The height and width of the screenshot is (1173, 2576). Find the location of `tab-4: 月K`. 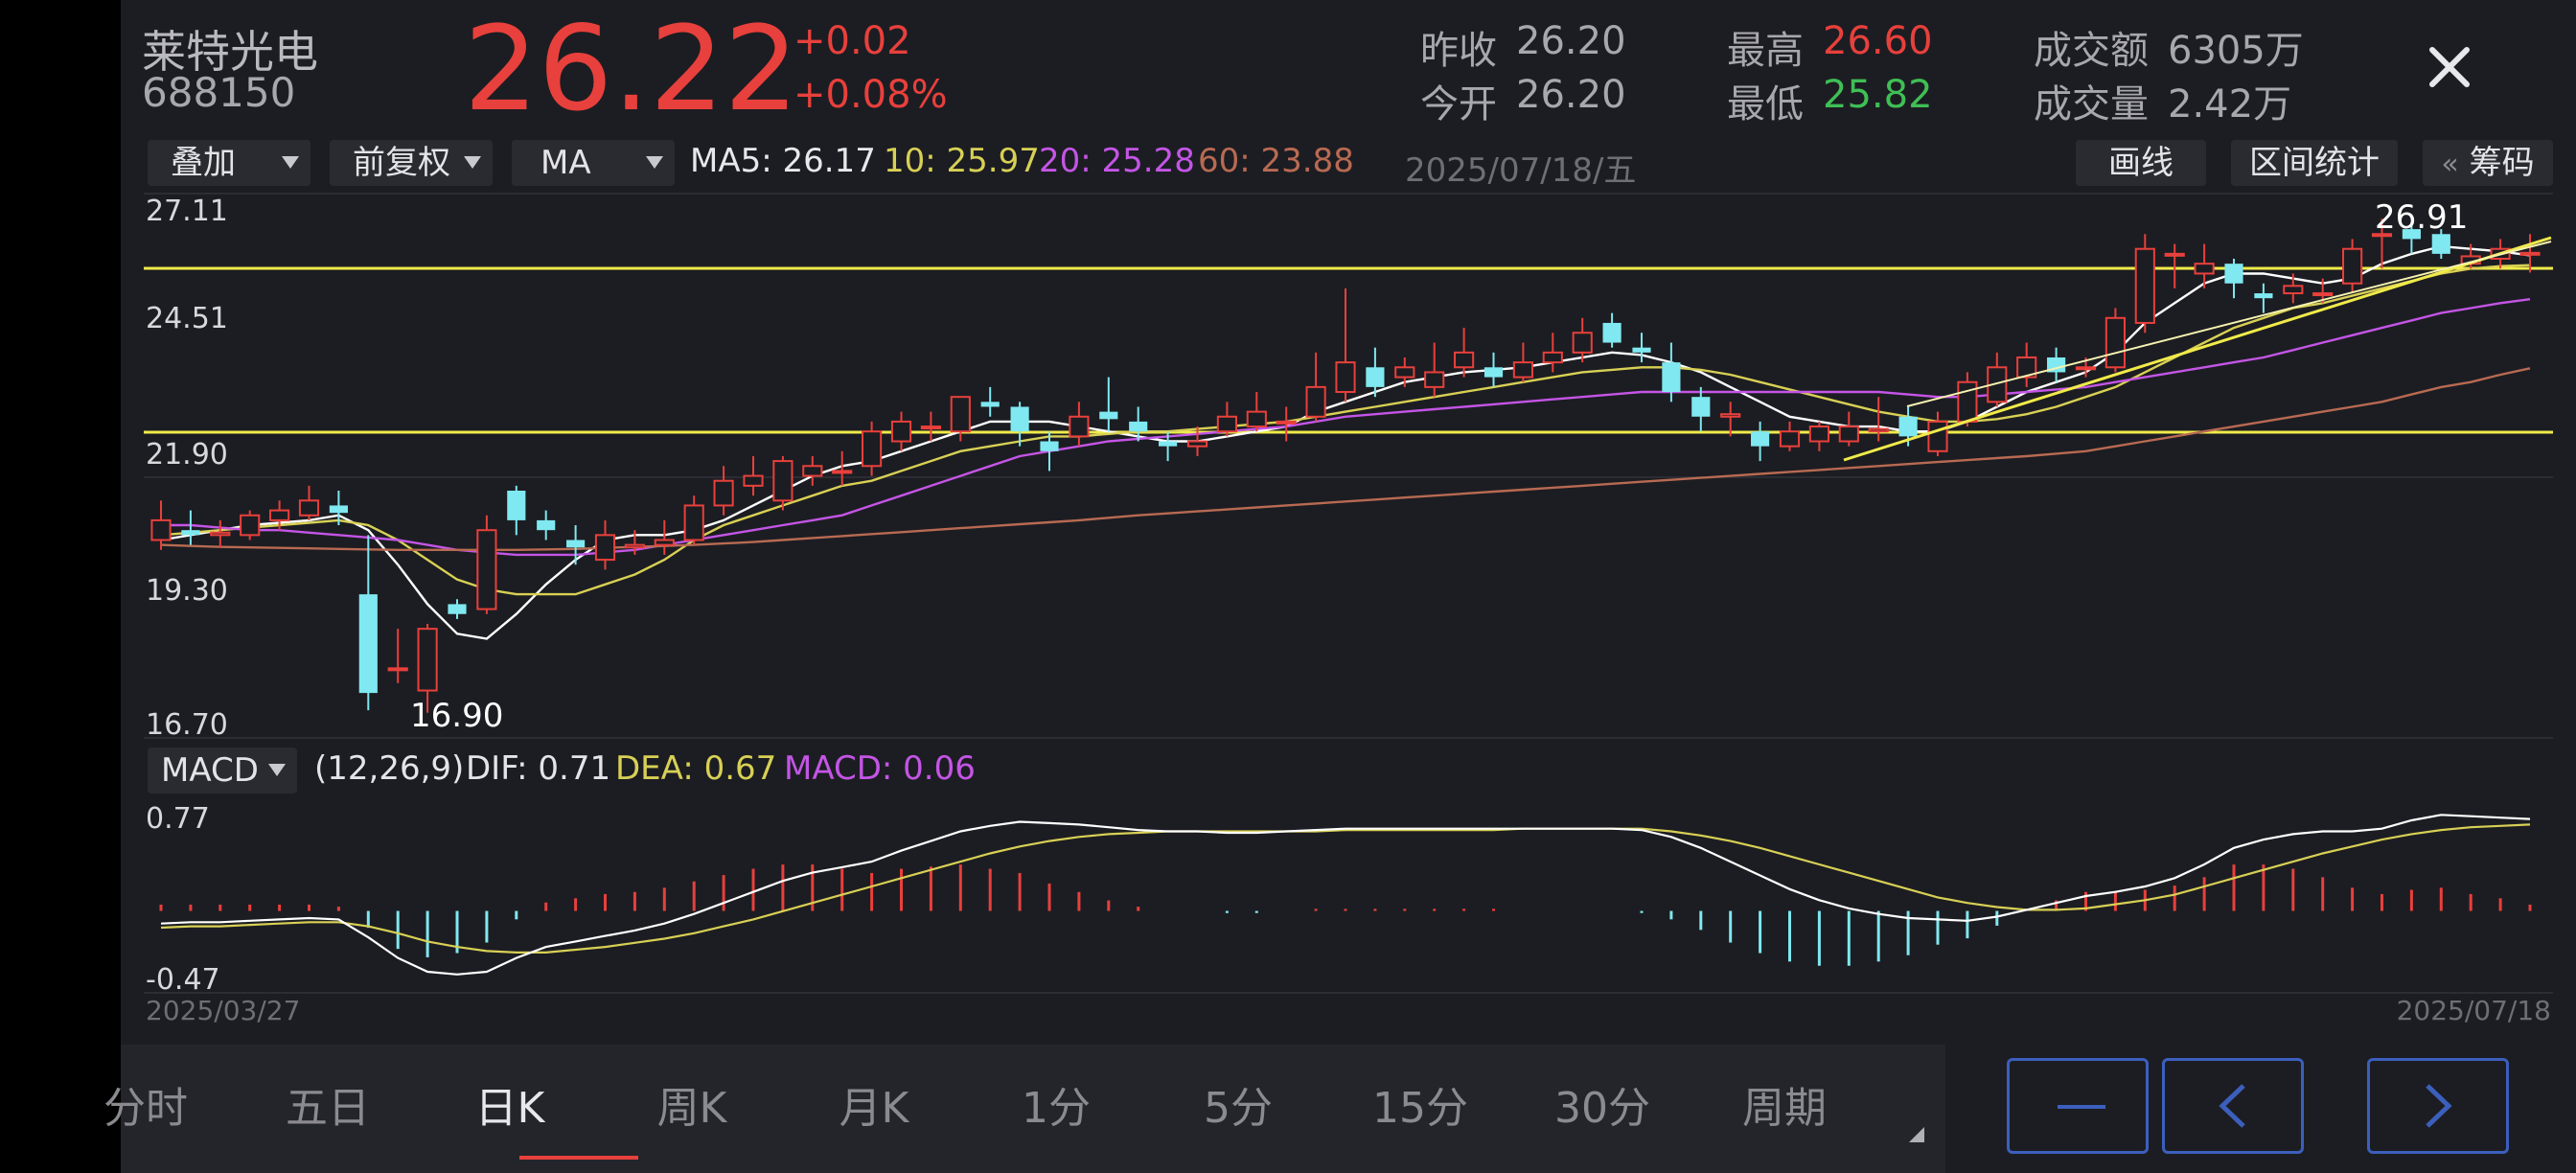

tab-4: 月K is located at coordinates (874, 1108).